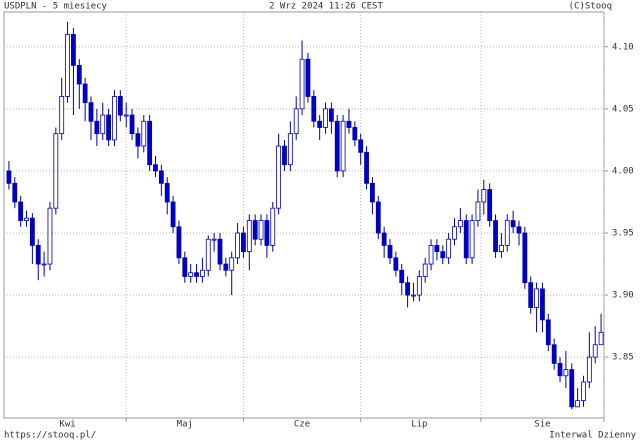 The height and width of the screenshot is (442, 640). What do you see at coordinates (56, 7) in the screenshot?
I see `chart-title: USDPLN - 5 miesiecy` at bounding box center [56, 7].